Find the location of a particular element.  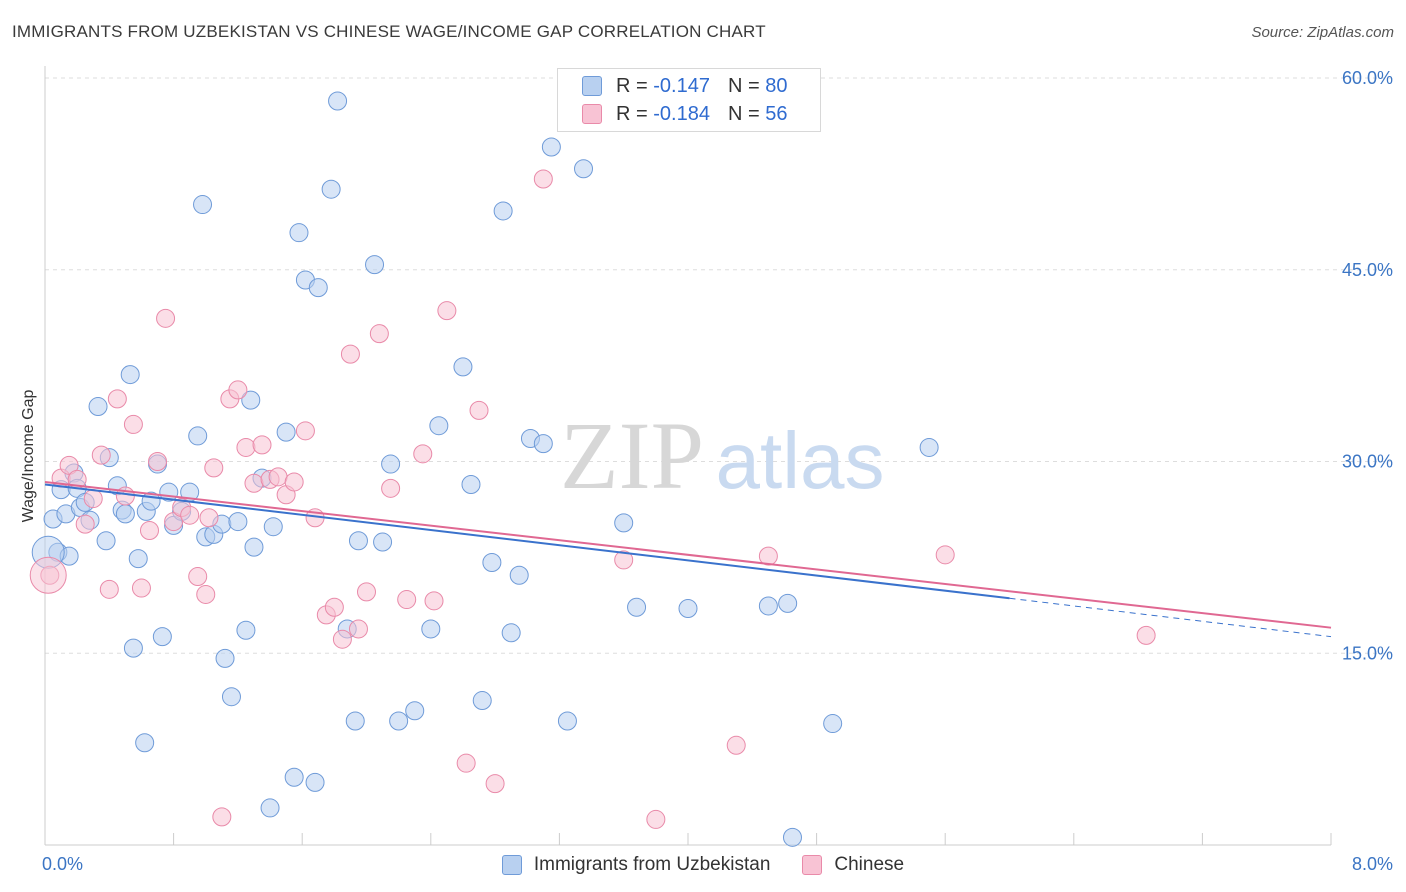

correlation-legend: R = -0.147 N = 80 R = -0.184 N = 56 is located at coordinates (689, 100).